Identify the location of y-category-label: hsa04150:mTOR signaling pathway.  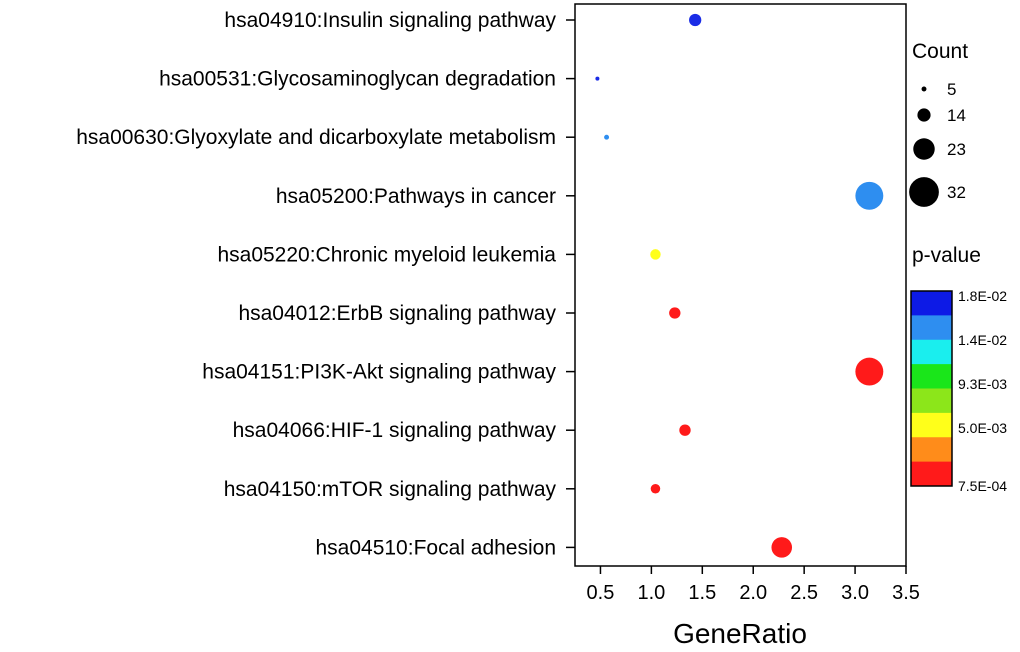
(390, 489).